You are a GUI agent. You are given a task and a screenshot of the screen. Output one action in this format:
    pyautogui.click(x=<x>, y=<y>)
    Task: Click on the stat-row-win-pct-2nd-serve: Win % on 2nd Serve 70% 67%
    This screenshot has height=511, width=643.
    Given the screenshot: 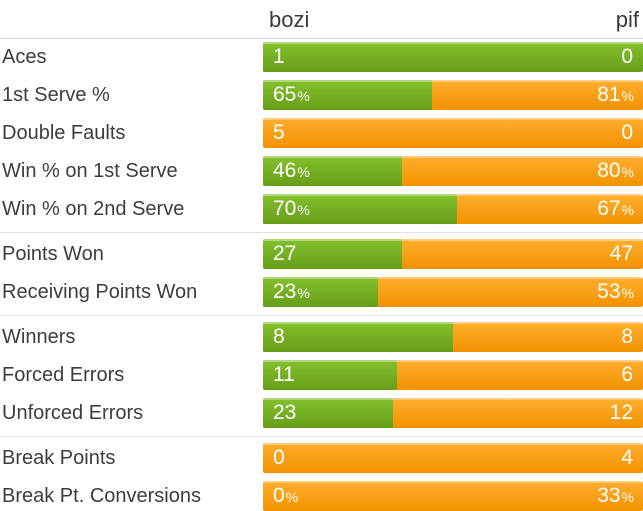 What is the action you would take?
    pyautogui.click(x=321, y=209)
    